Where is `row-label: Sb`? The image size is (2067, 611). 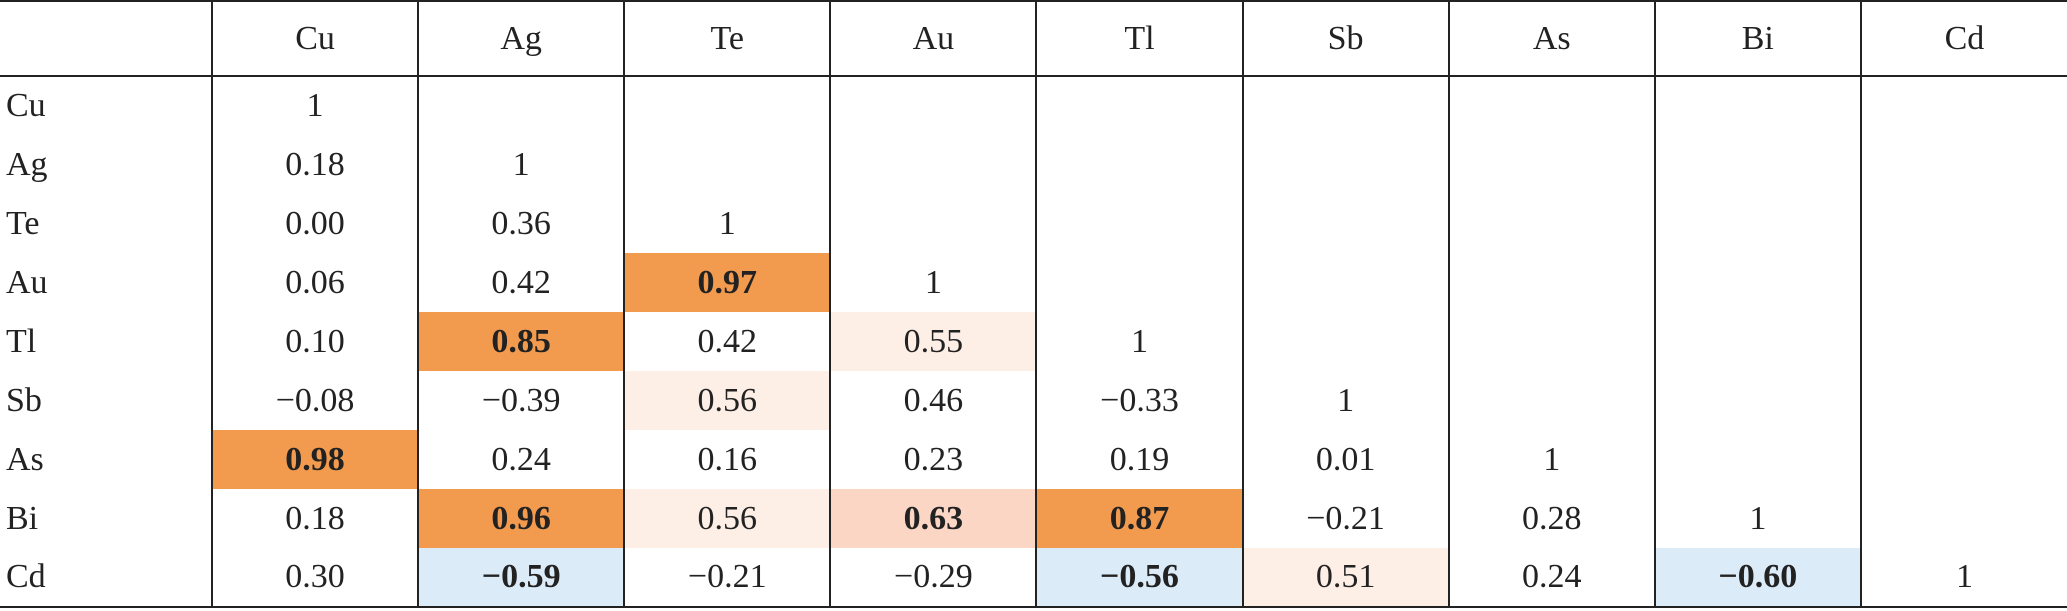 row-label: Sb is located at coordinates (24, 400).